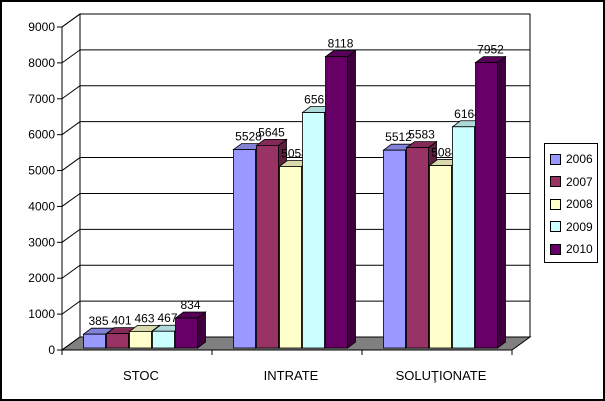 Image resolution: width=605 pixels, height=401 pixels. I want to click on legend-label: 2009, so click(579, 226).